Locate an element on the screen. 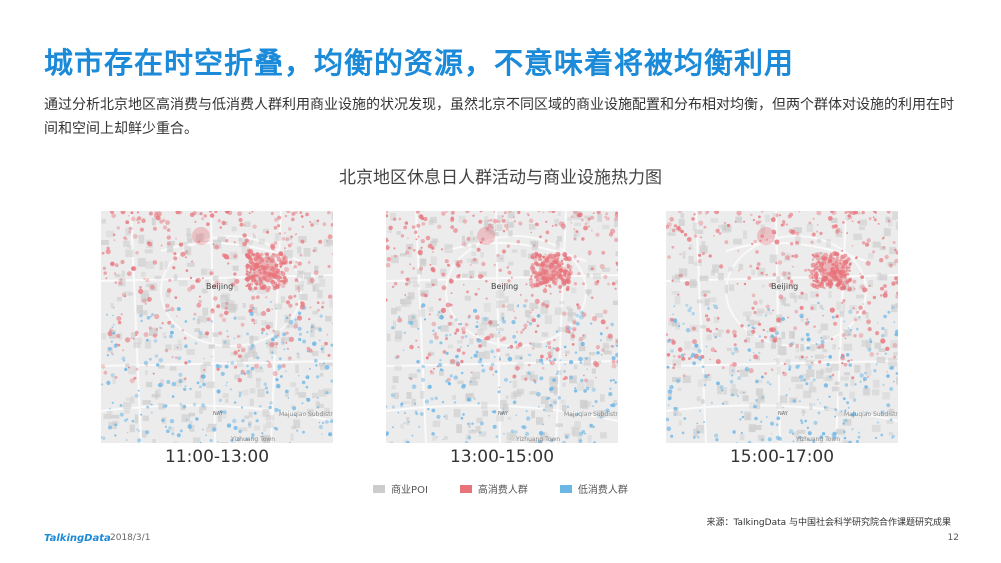  brand-logo: TalkingData is located at coordinates (77, 538).